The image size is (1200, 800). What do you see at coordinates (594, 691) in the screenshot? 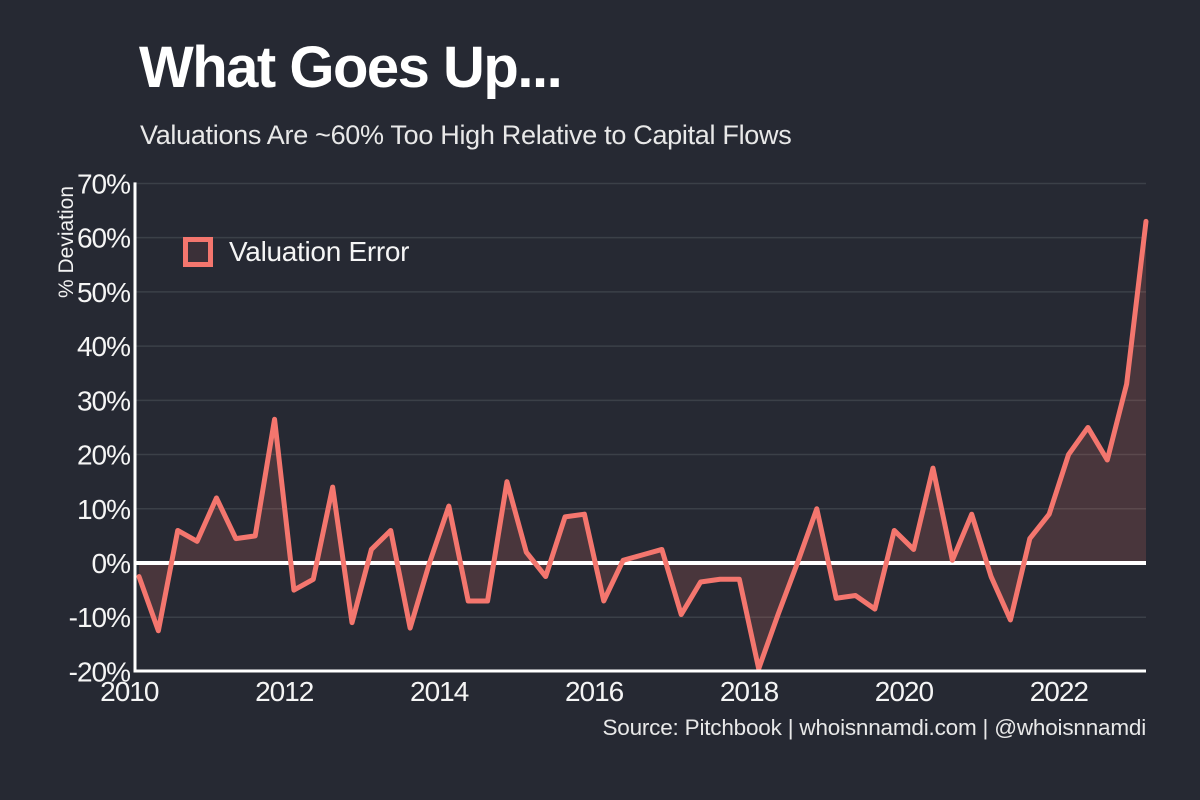
I see `x-tick-label: 2016` at bounding box center [594, 691].